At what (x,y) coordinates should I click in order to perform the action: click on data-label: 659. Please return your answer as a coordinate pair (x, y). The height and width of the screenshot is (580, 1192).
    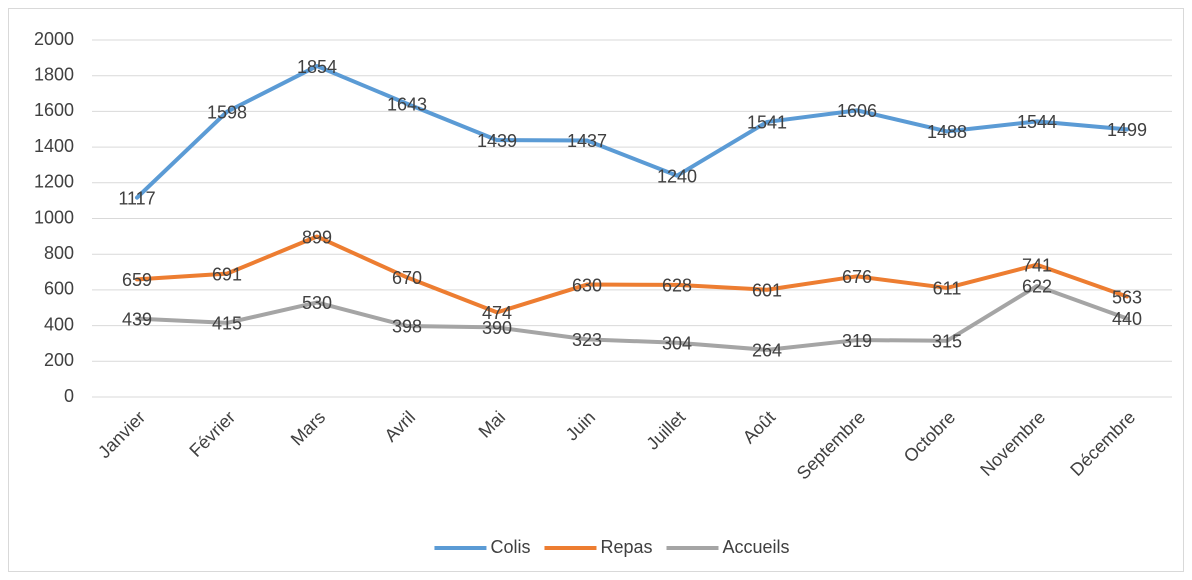
    Looking at the image, I should click on (137, 280).